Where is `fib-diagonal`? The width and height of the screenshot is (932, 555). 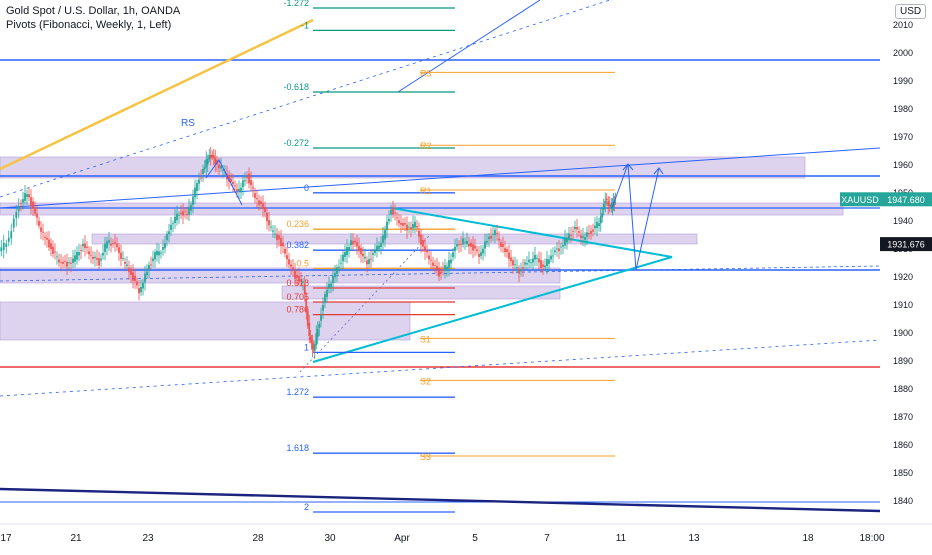
fib-diagonal is located at coordinates (365, 303).